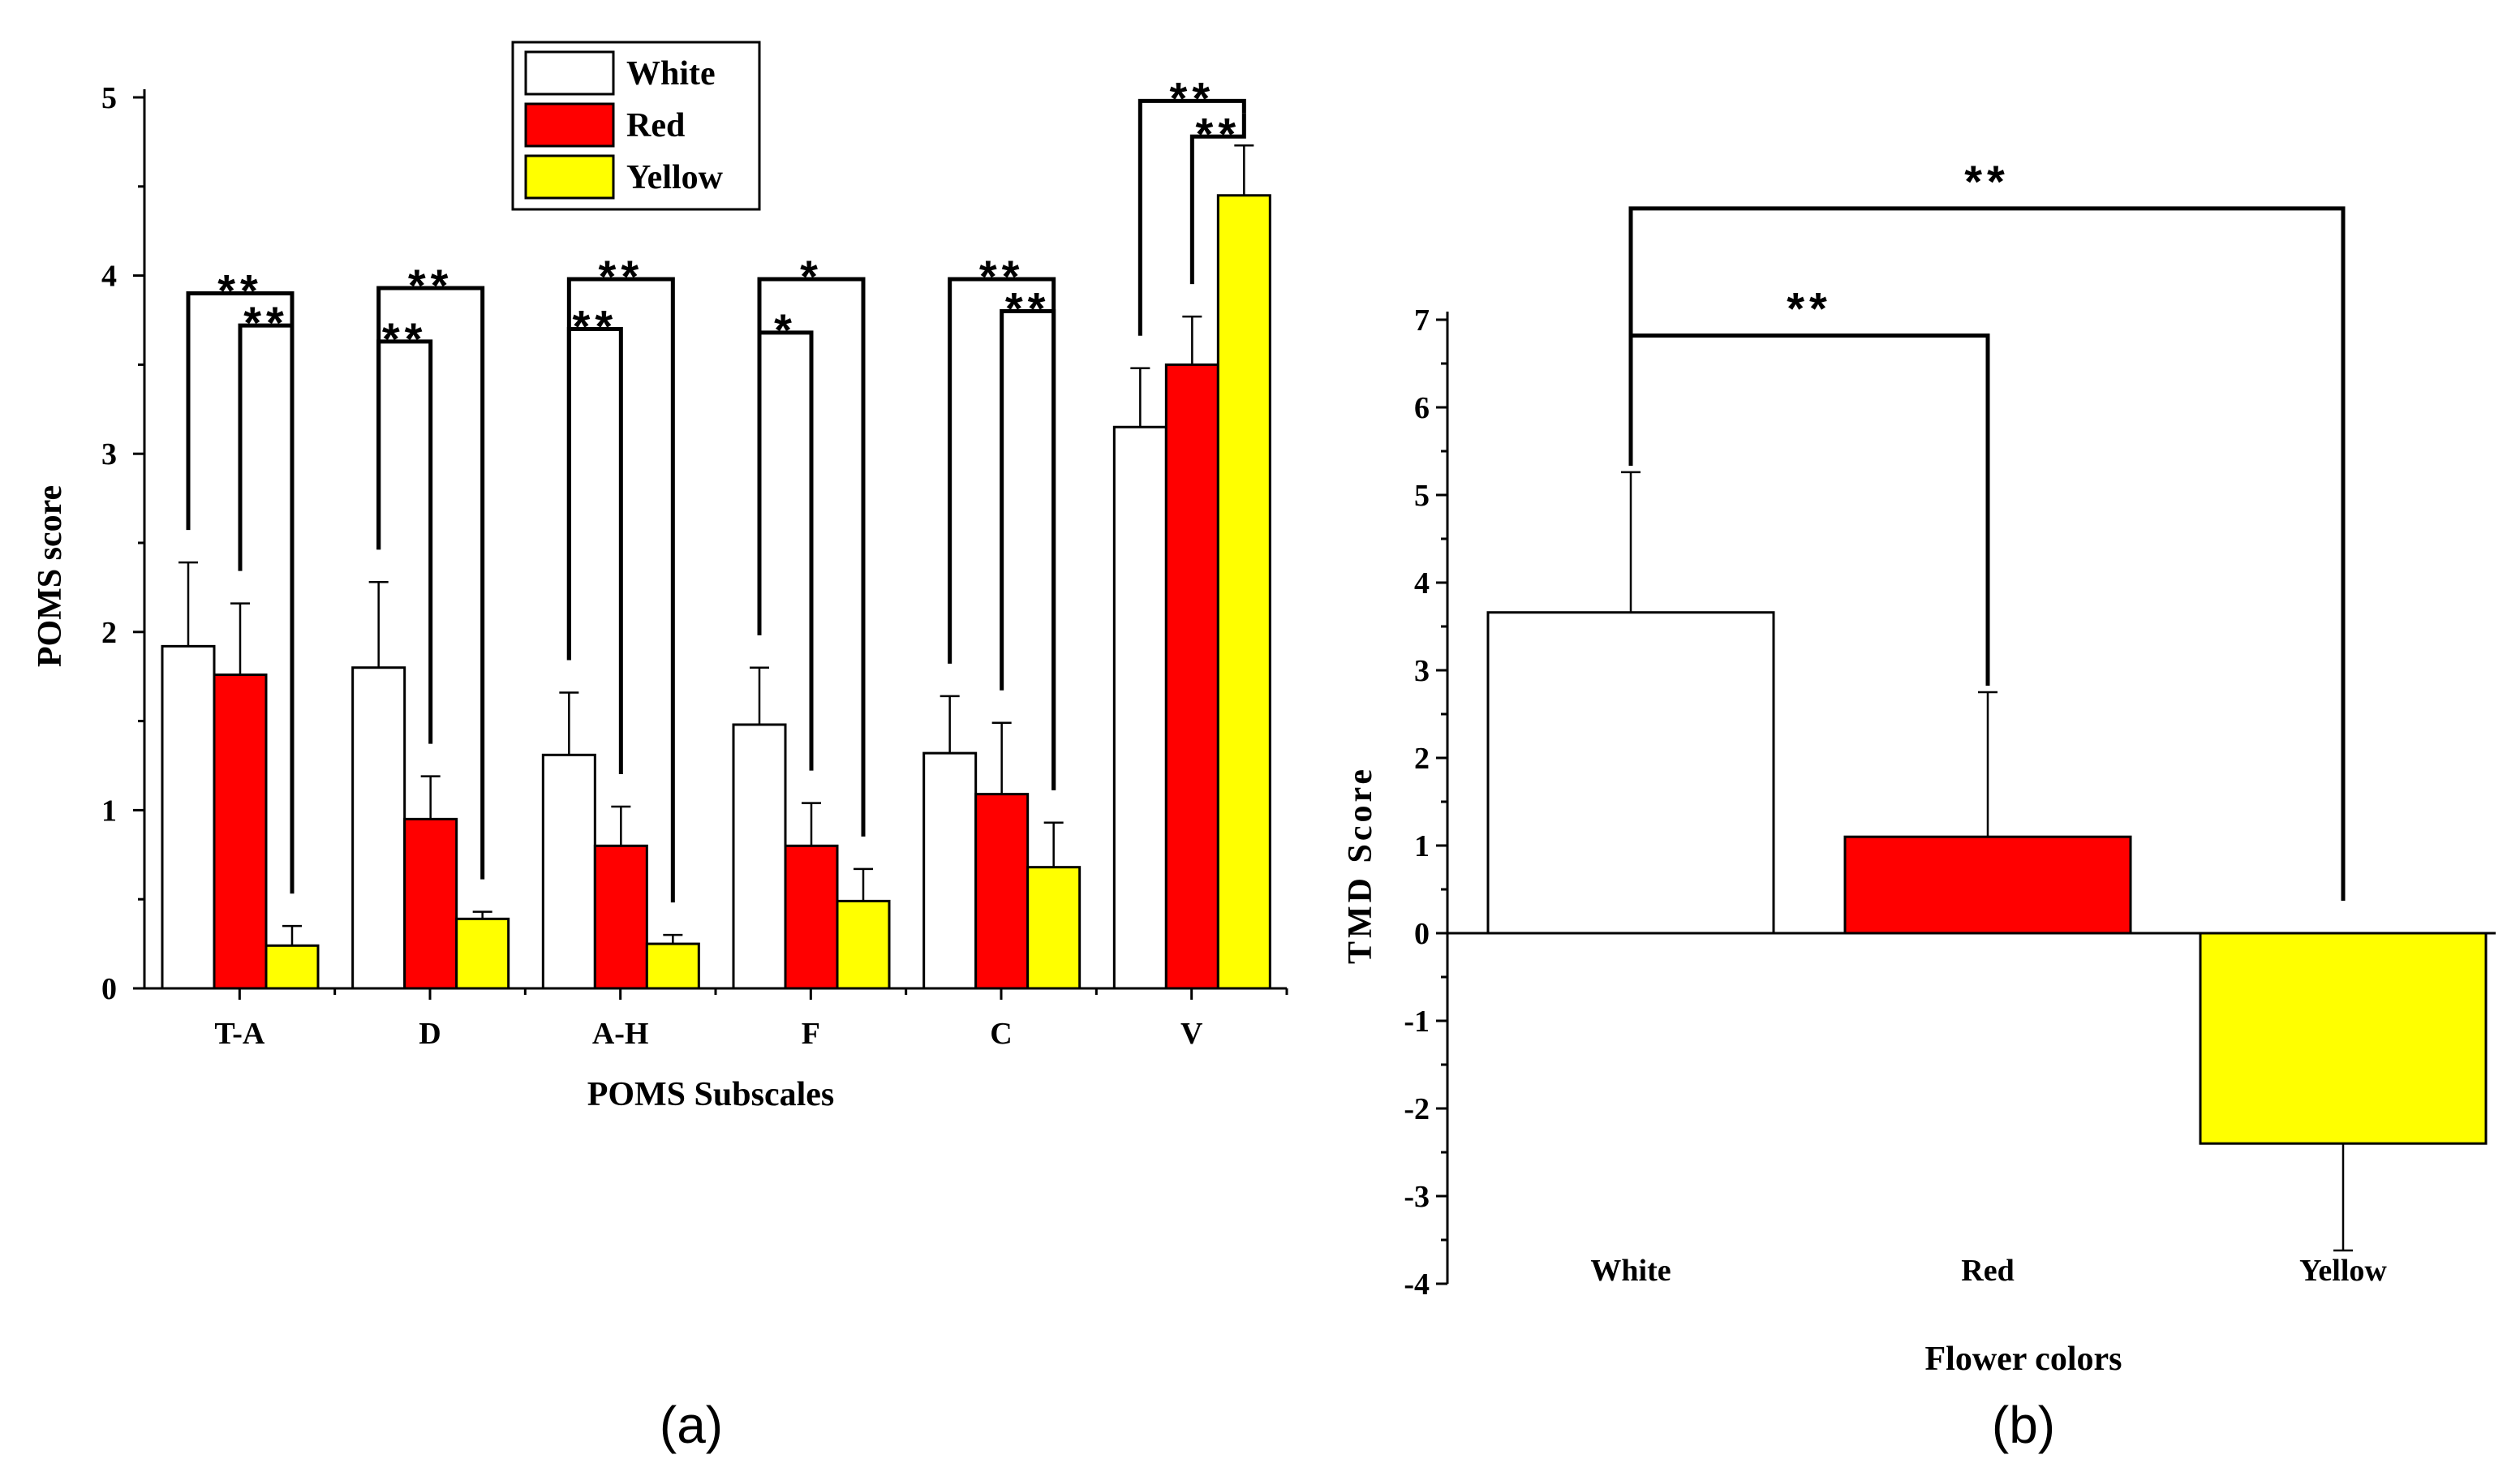  I want to click on chart-a-legend: White Red Yellow, so click(636, 126).